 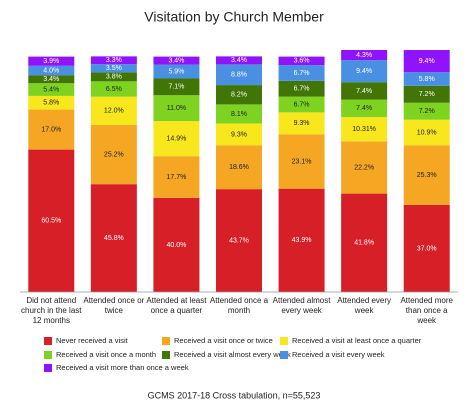 I want to click on value-label: 3.8%, so click(x=114, y=77).